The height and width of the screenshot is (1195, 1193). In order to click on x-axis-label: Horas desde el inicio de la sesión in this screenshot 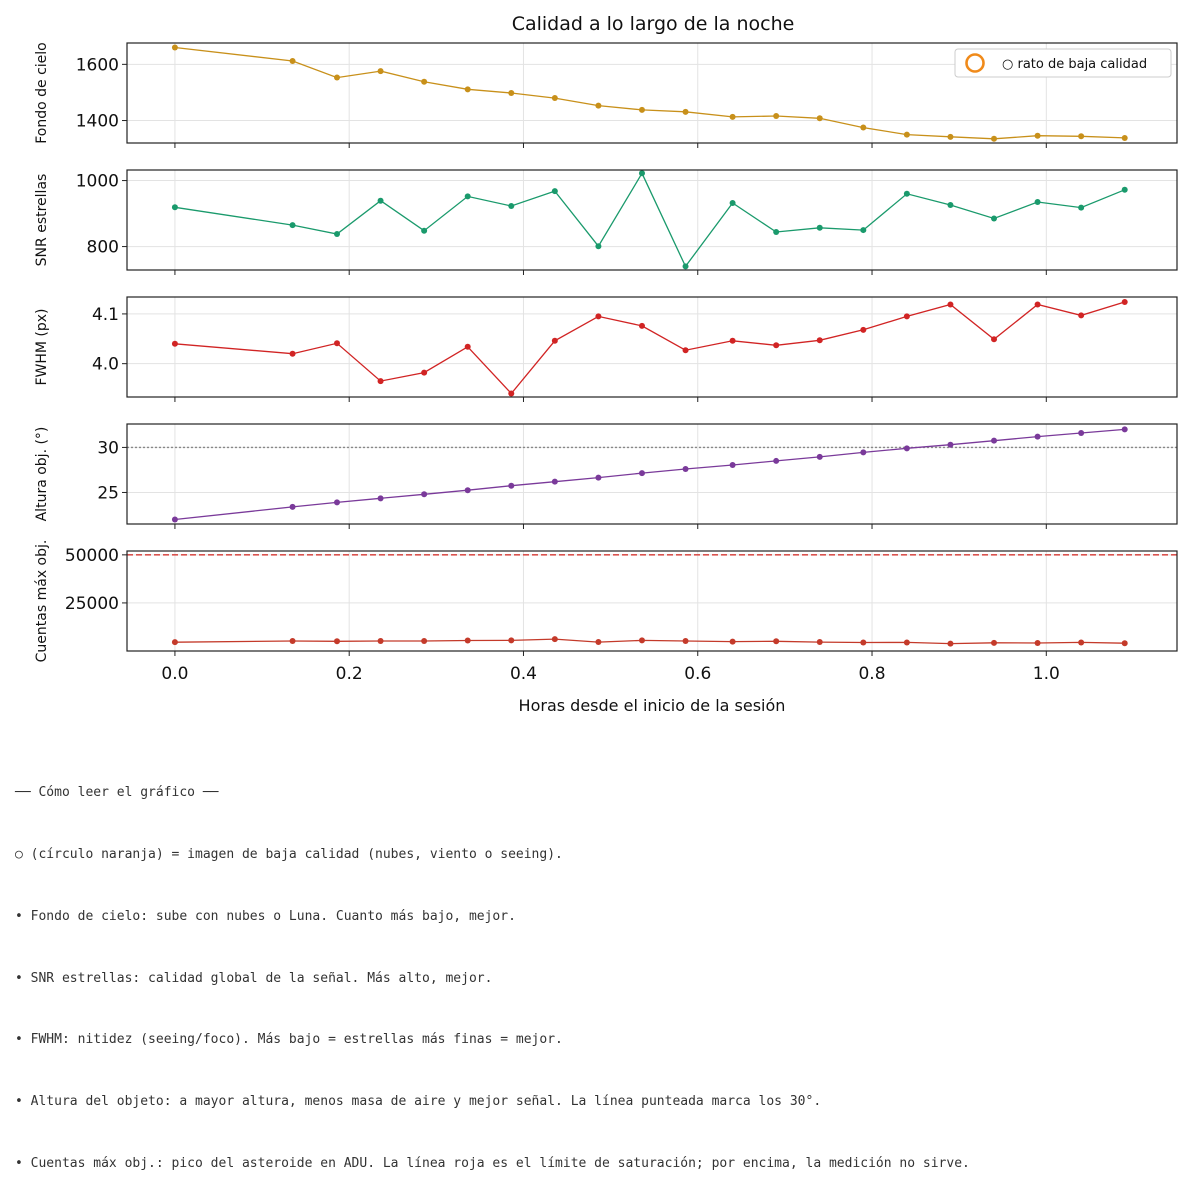, I will do `click(652, 705)`.